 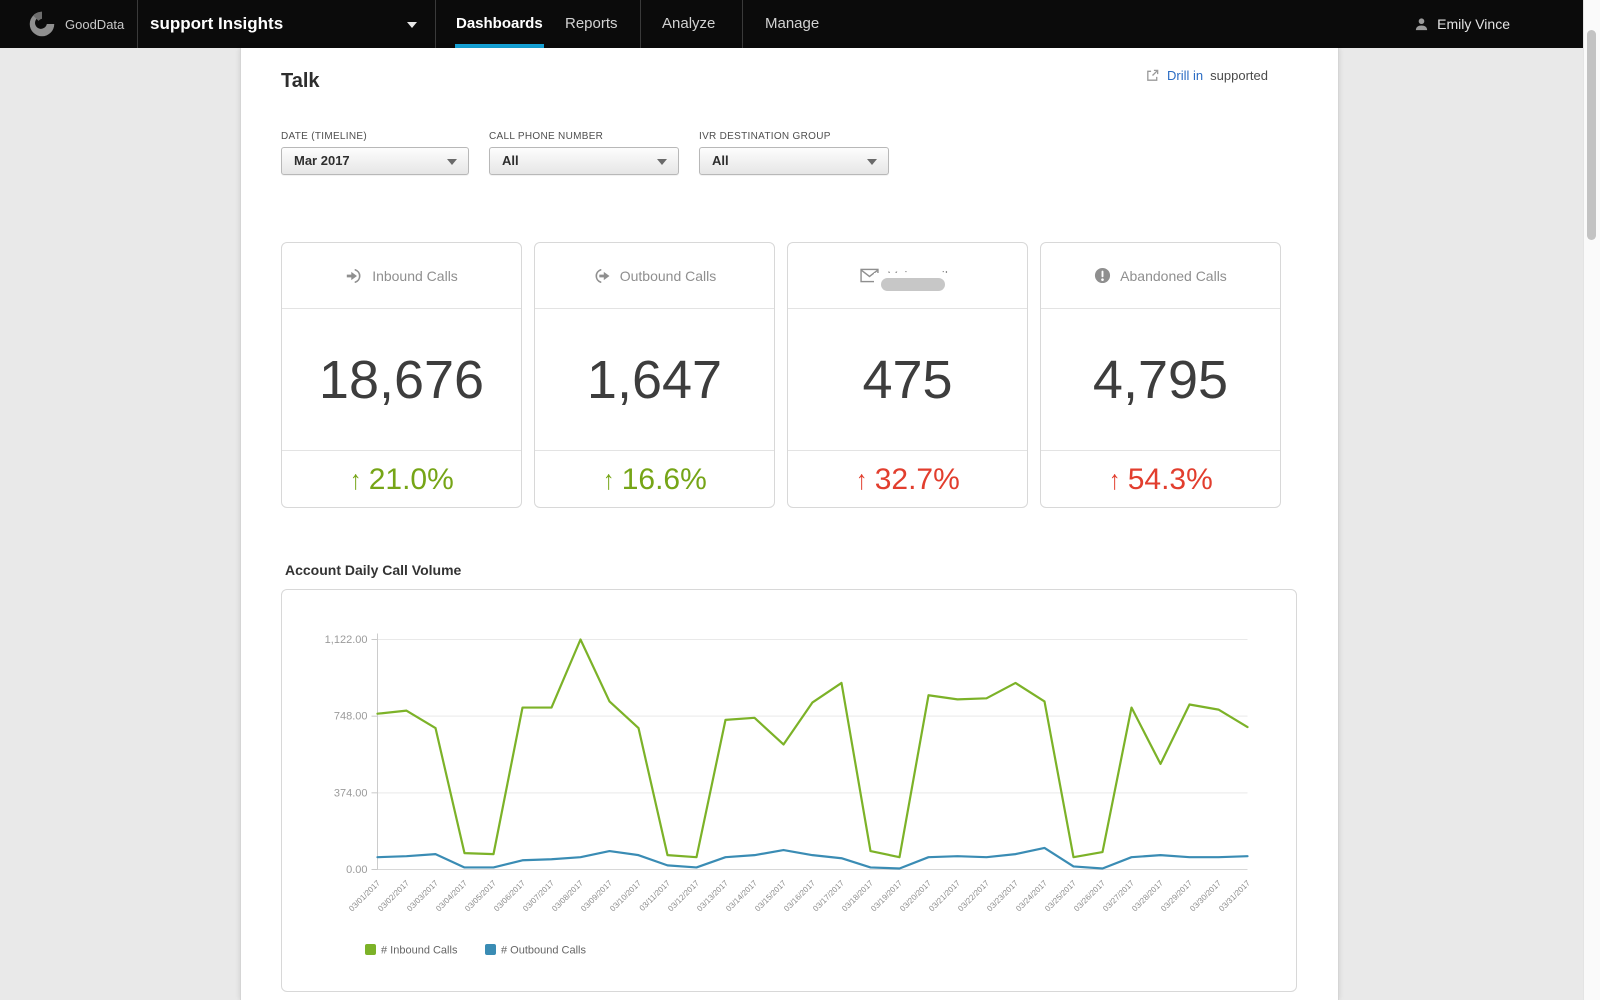 I want to click on svg-text: # Outbound Calls, so click(x=543, y=951).